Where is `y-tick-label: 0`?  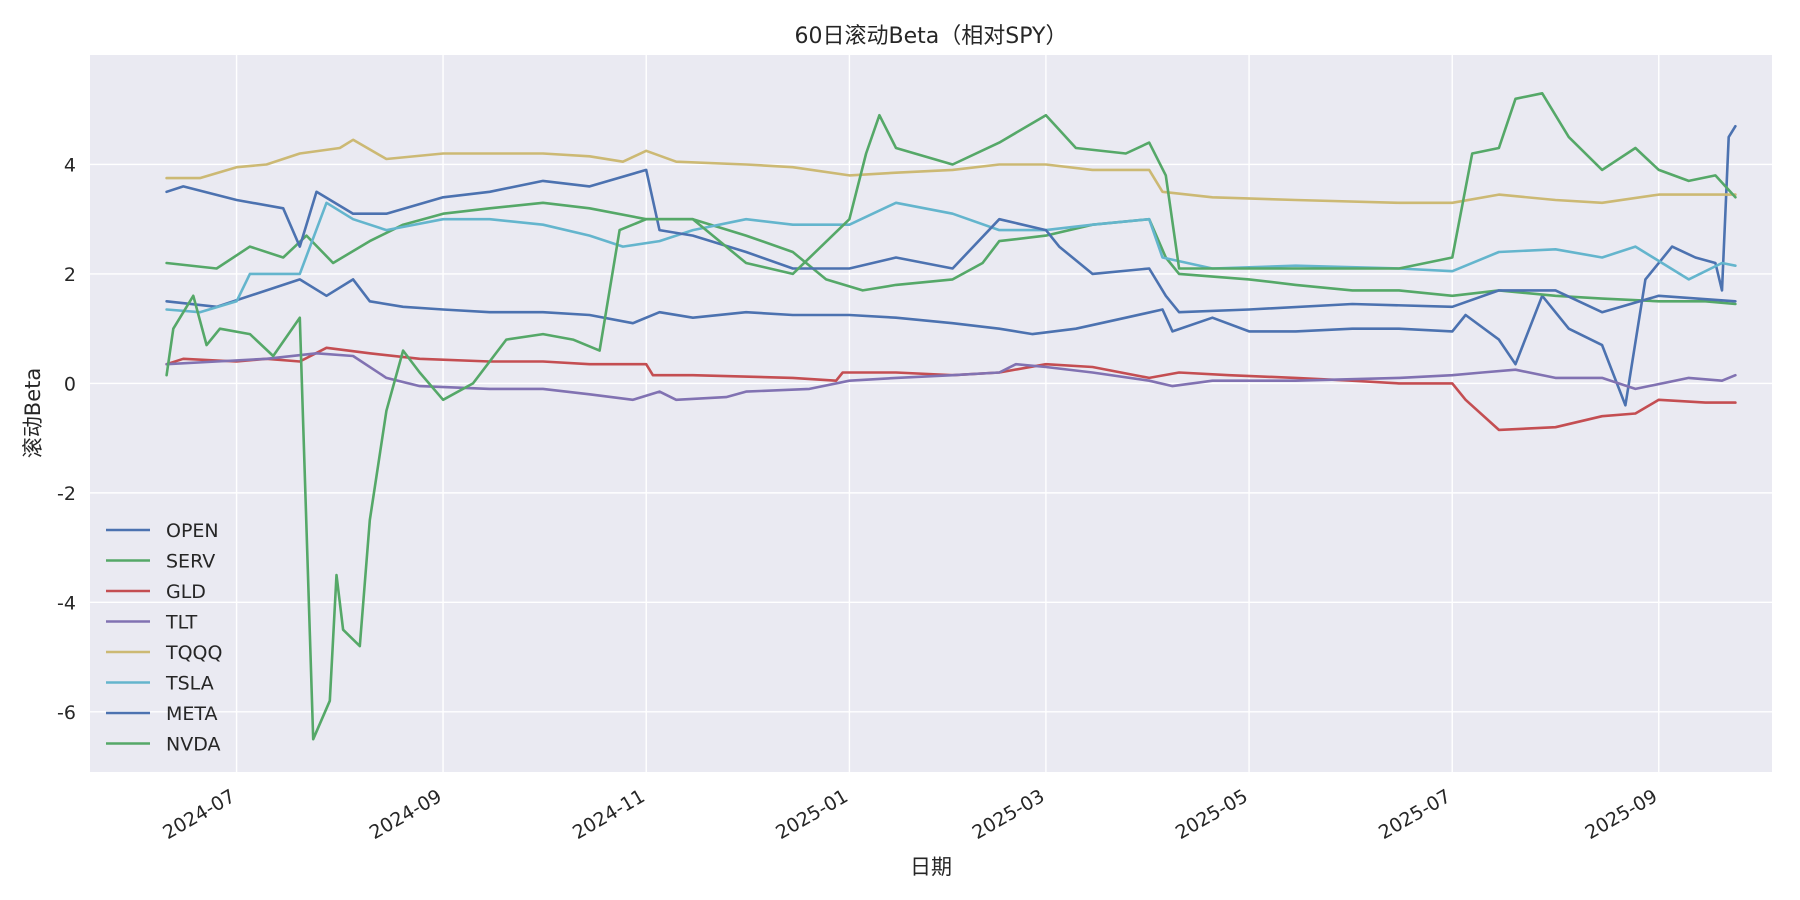 y-tick-label: 0 is located at coordinates (70, 384).